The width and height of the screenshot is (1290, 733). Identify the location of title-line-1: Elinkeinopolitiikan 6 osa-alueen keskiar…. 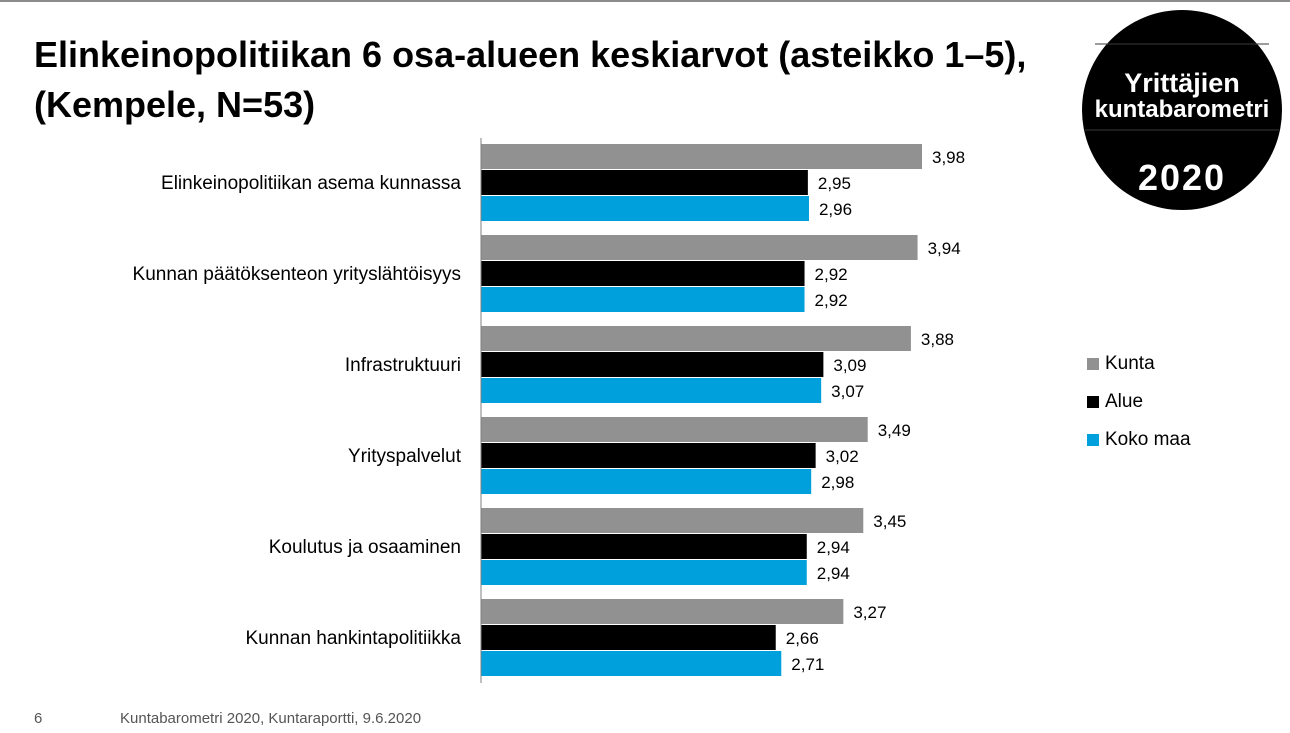
(530, 54).